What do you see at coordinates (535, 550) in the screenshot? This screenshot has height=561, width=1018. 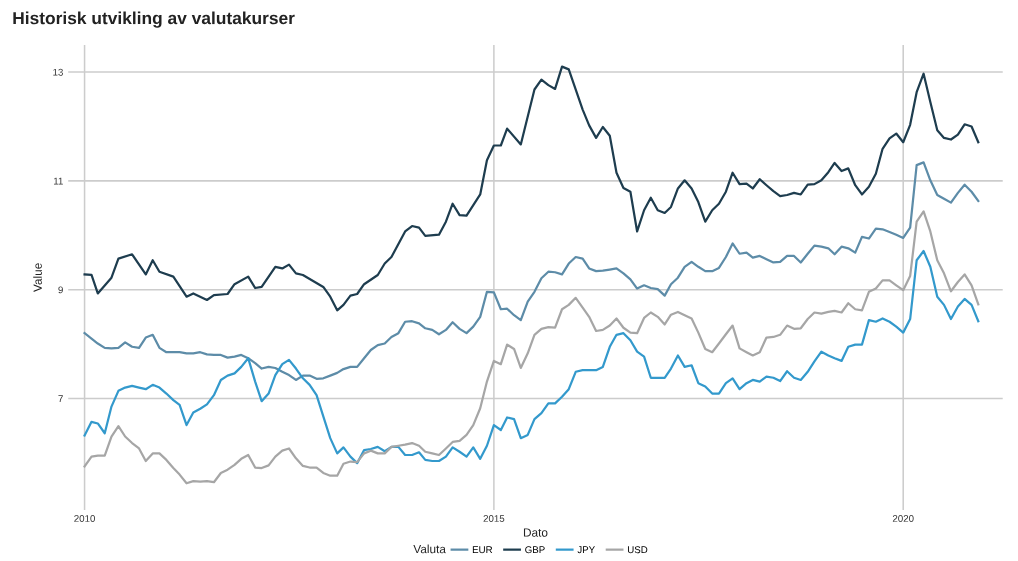 I see `legend-label: GBP` at bounding box center [535, 550].